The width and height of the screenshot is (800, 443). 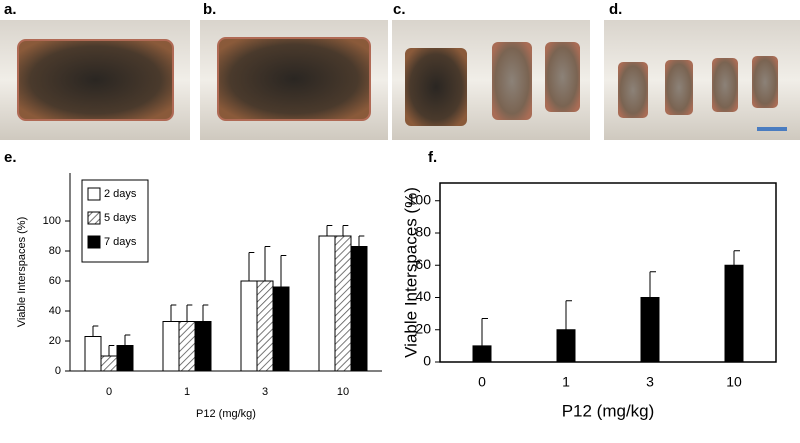 What do you see at coordinates (95, 80) in the screenshot?
I see `photo-a` at bounding box center [95, 80].